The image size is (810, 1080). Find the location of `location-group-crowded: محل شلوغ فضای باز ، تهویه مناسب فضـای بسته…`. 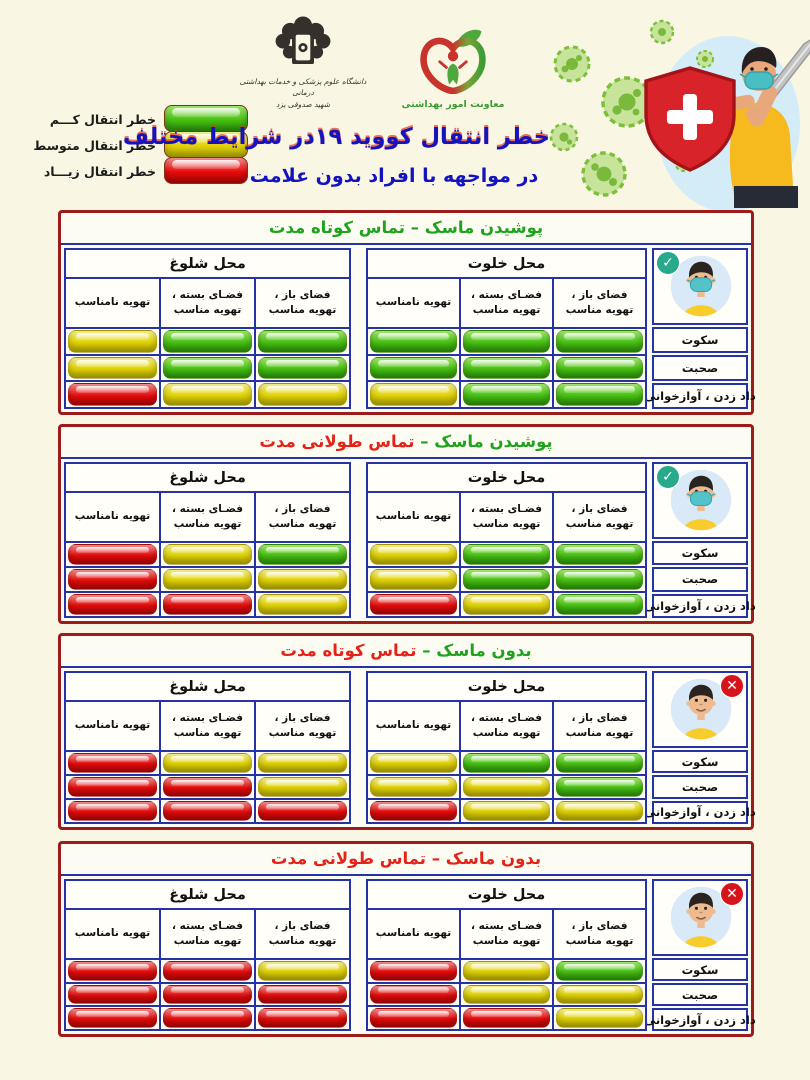

location-group-crowded: محل شلوغ فضای باز ، تهویه مناسب فضـای بسته… is located at coordinates (207, 540).